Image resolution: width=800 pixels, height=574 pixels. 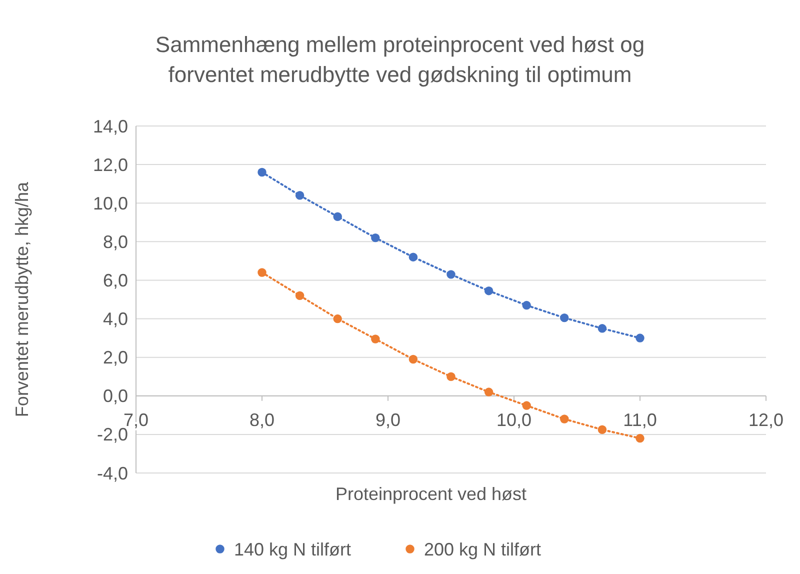 What do you see at coordinates (115, 358) in the screenshot?
I see `y-tick-label: 2,0` at bounding box center [115, 358].